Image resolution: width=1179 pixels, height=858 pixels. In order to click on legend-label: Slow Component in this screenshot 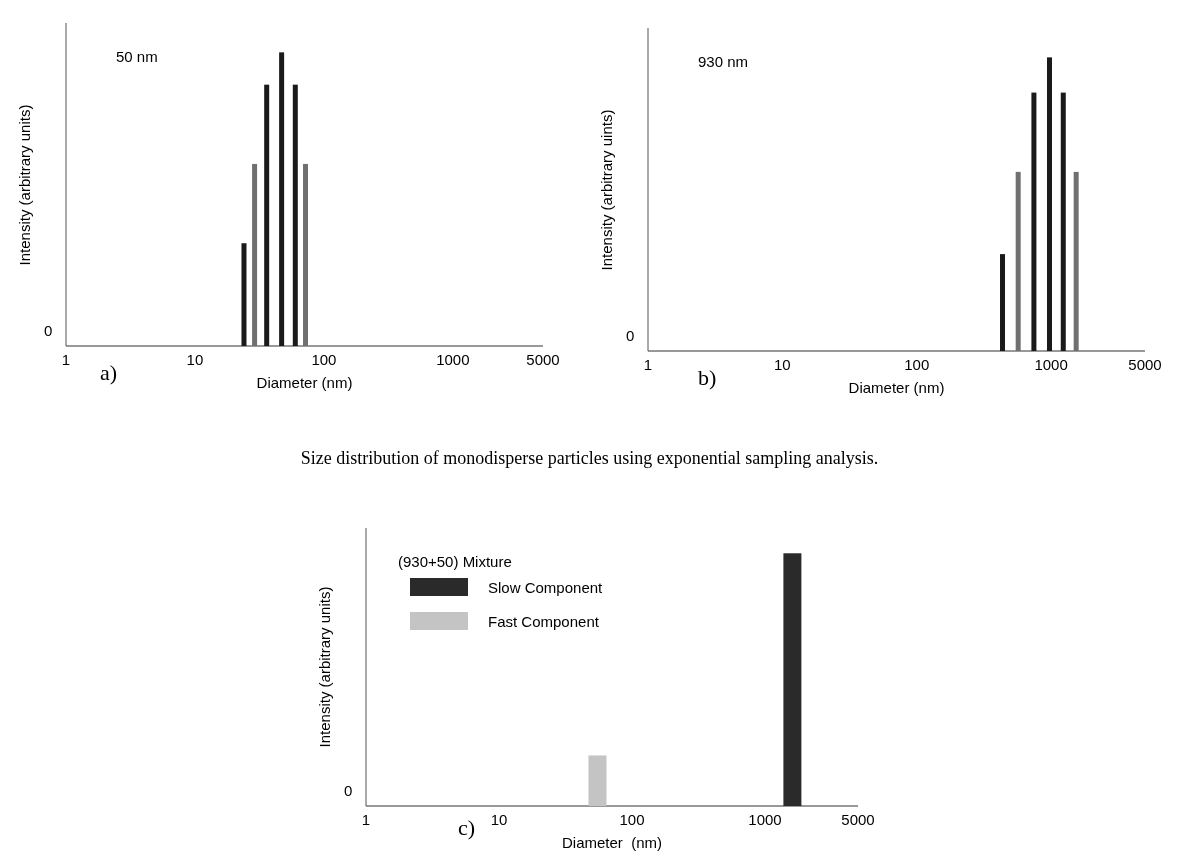, I will do `click(545, 587)`.